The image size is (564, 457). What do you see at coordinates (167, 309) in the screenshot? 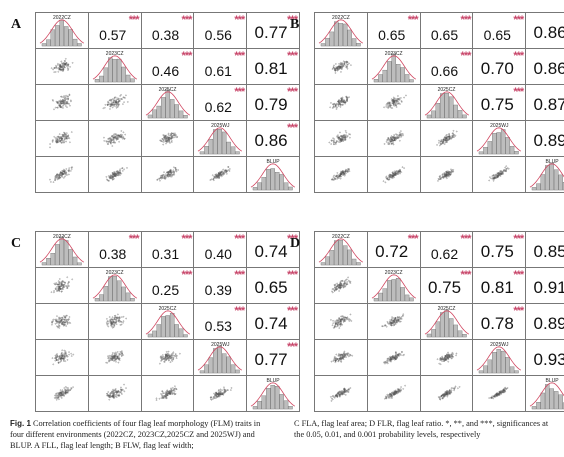
I see `variable-label: 2025CZ` at bounding box center [167, 309].